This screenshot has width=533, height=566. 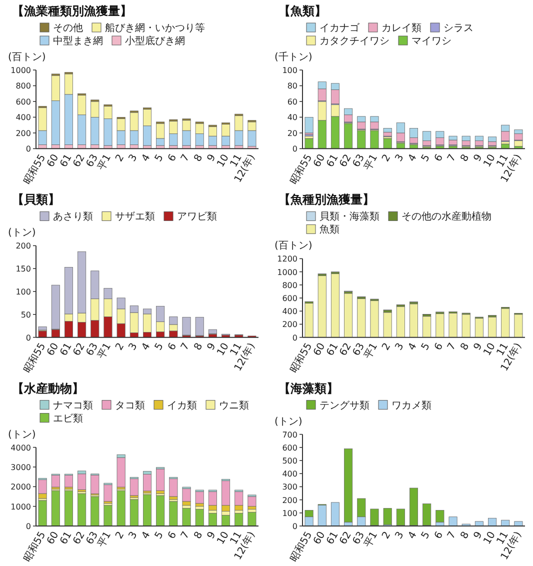 What do you see at coordinates (412, 405) in the screenshot?
I see `legend-label: ワカメ類` at bounding box center [412, 405].